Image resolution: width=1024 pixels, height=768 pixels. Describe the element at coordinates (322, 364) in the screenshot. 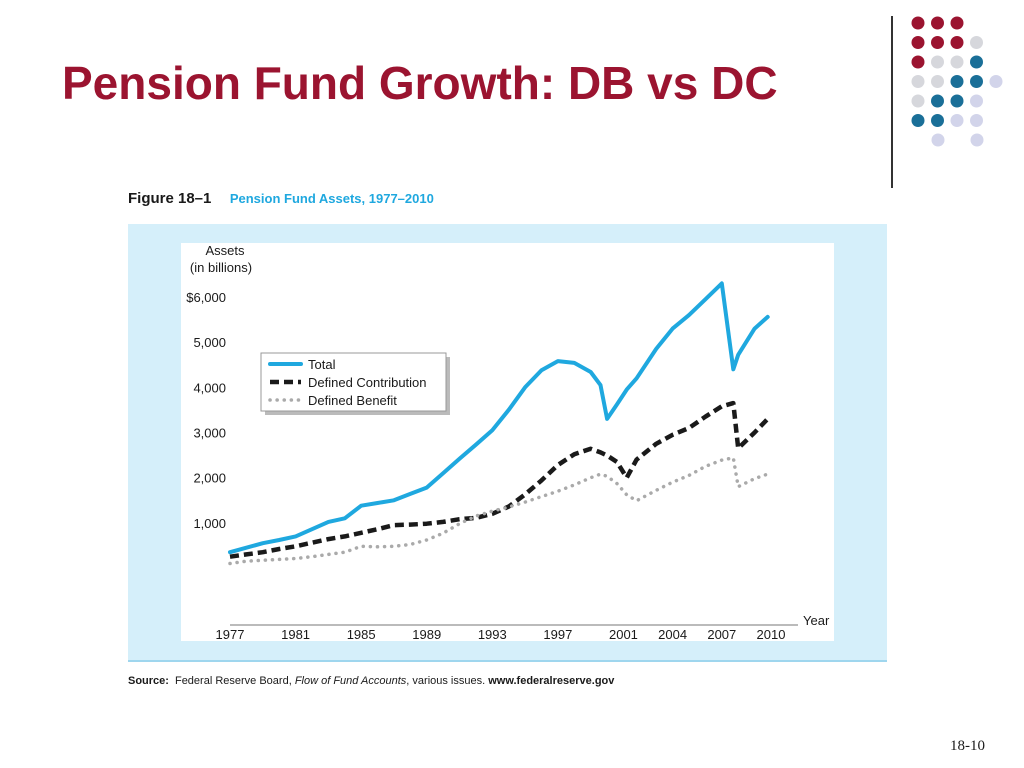

I see `legend-label: Total` at that location.